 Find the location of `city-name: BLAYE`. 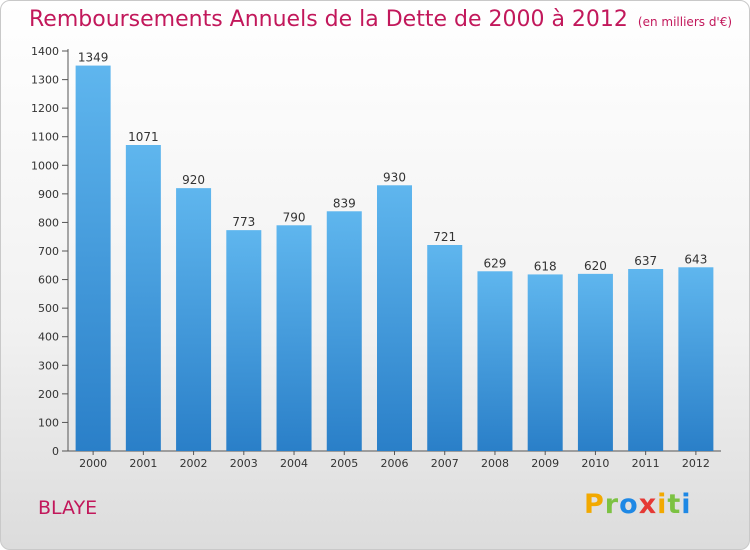

city-name: BLAYE is located at coordinates (68, 508).